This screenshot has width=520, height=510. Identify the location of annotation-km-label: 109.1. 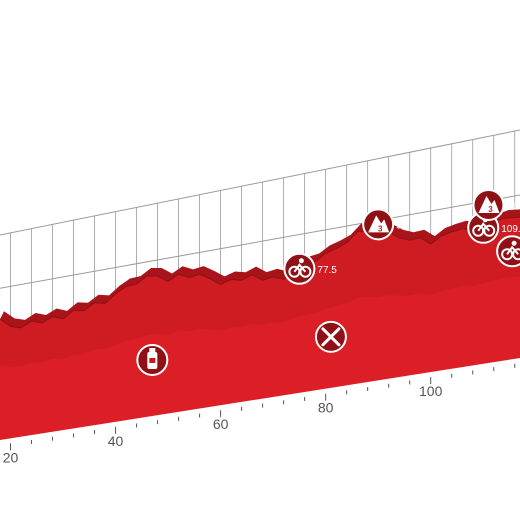
(510, 229).